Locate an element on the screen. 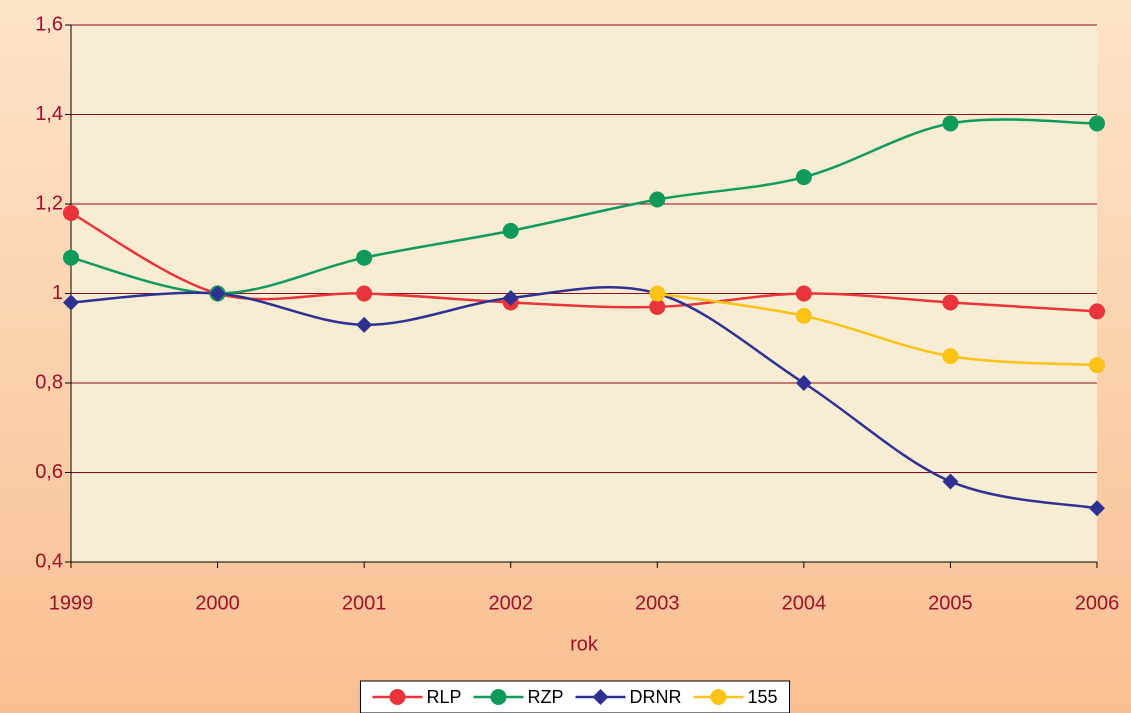  x-tick-label: 2004 is located at coordinates (804, 603).